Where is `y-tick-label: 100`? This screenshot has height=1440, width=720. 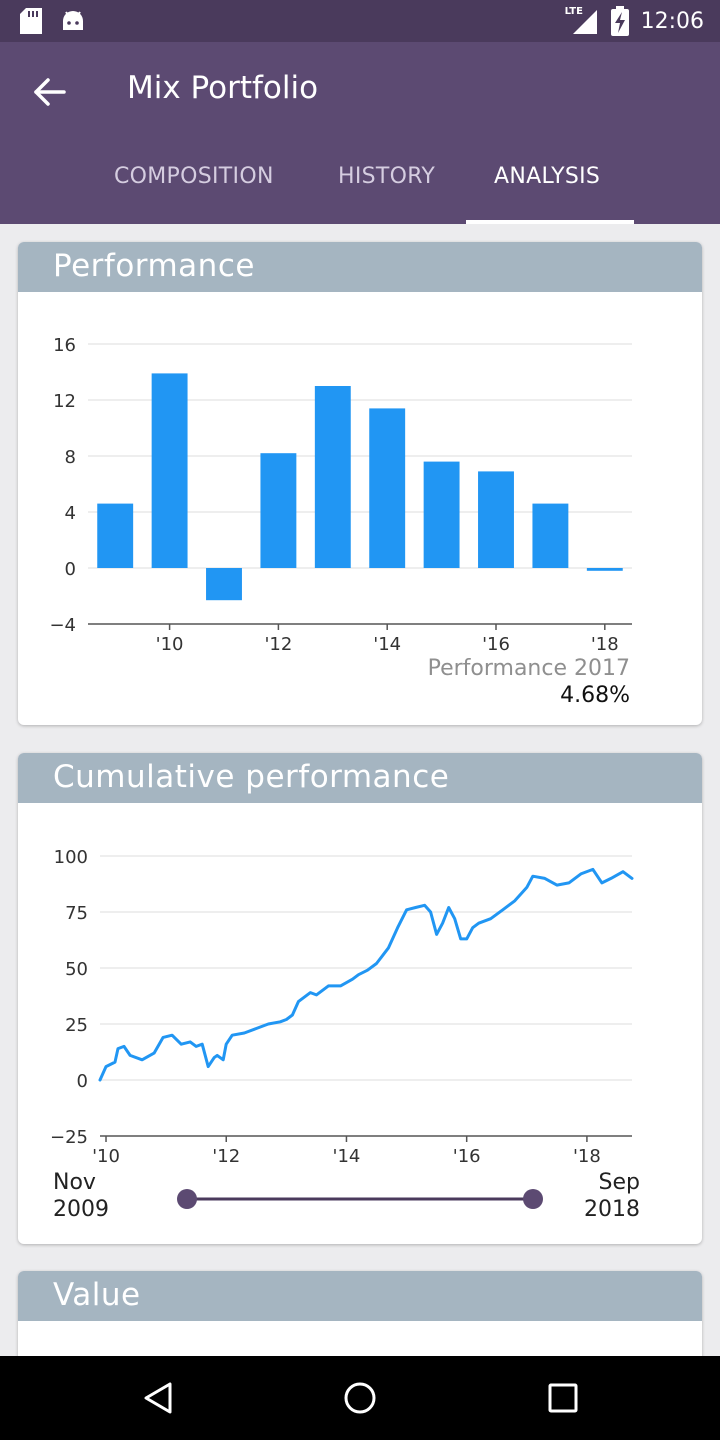 y-tick-label: 100 is located at coordinates (71, 857).